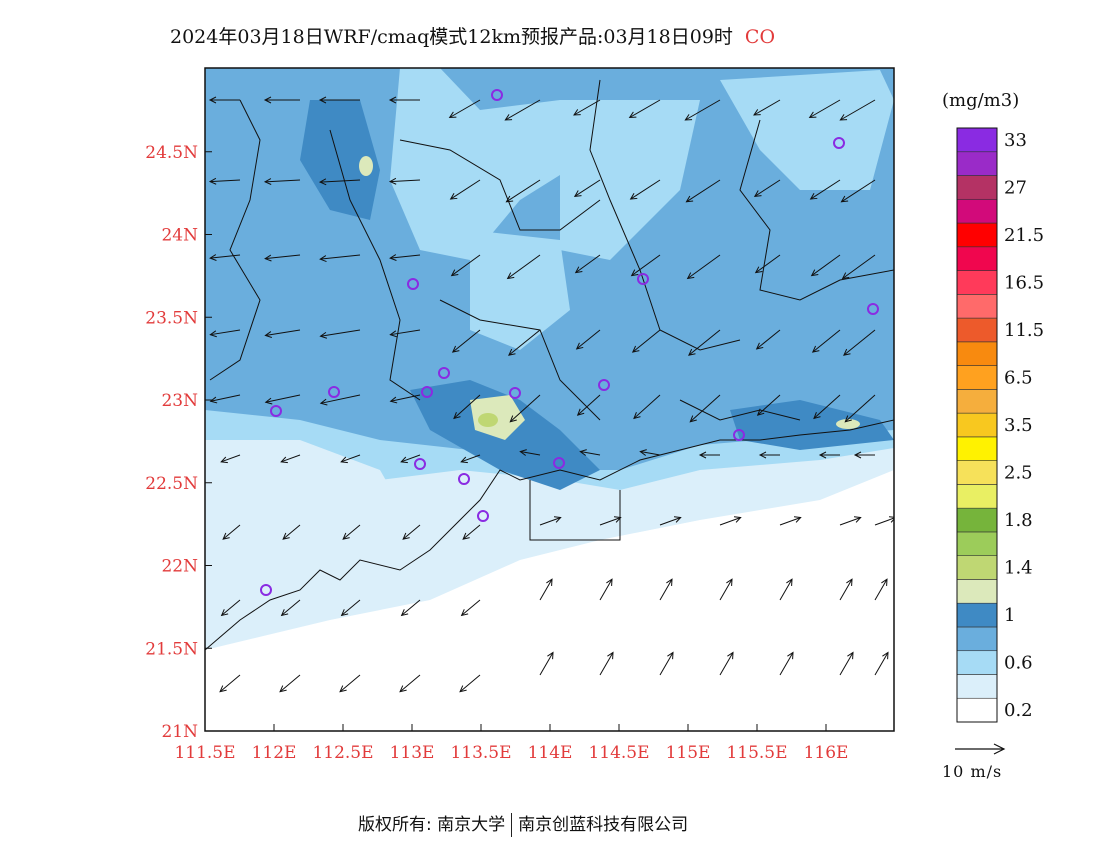  What do you see at coordinates (171, 484) in the screenshot?
I see `lat-label: 22.5N` at bounding box center [171, 484].